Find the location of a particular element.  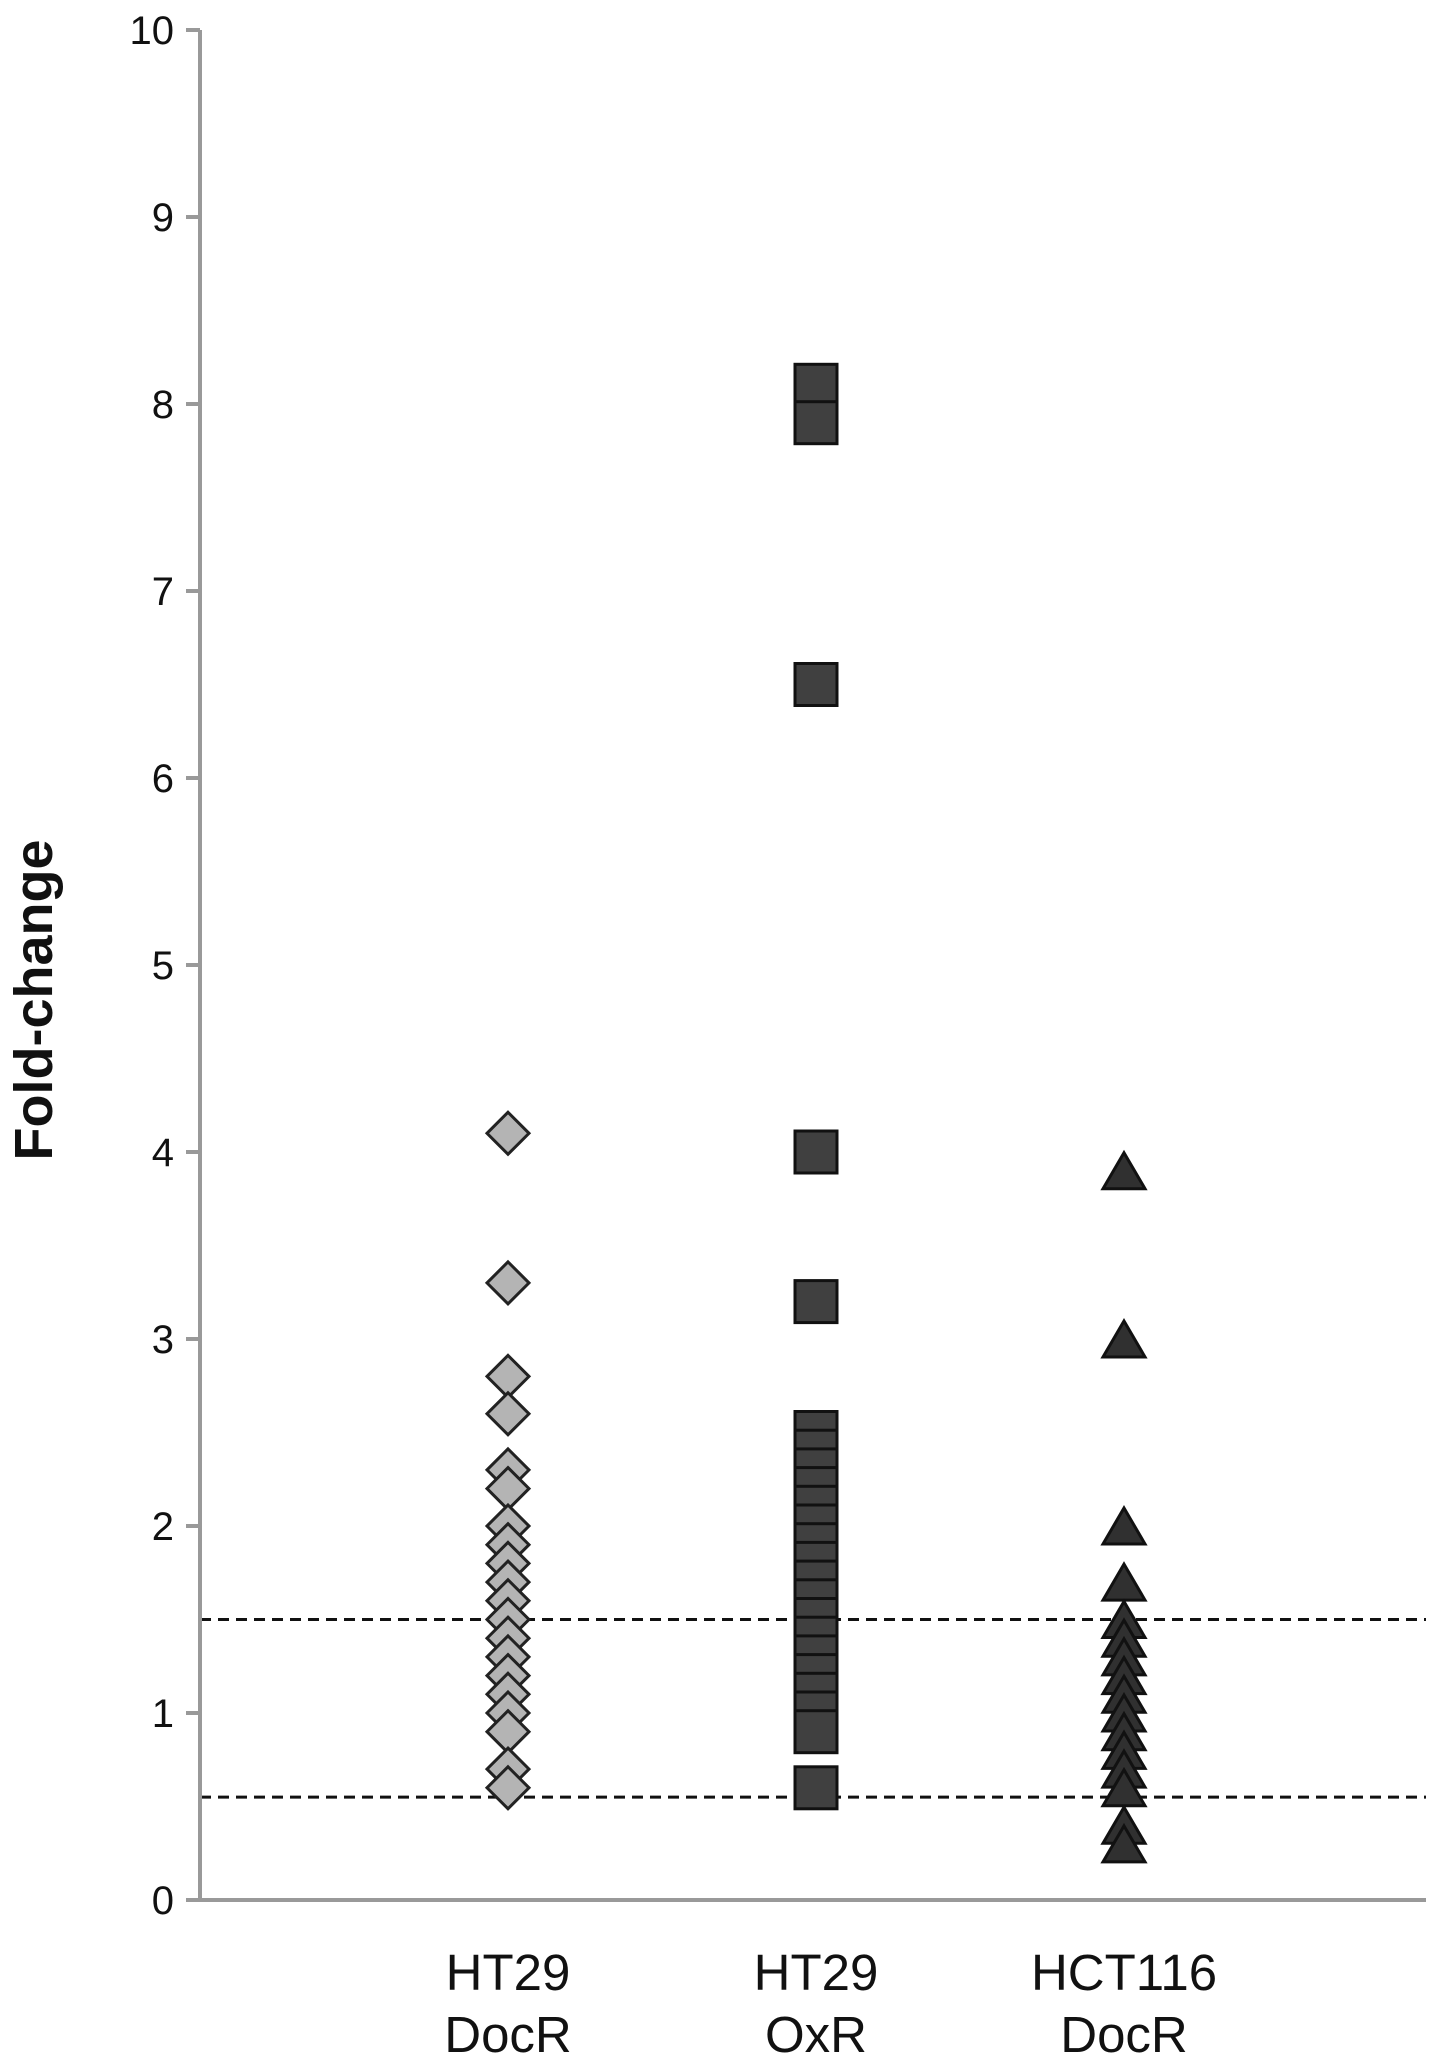

y-tick-label: 8 is located at coordinates (163, 405).